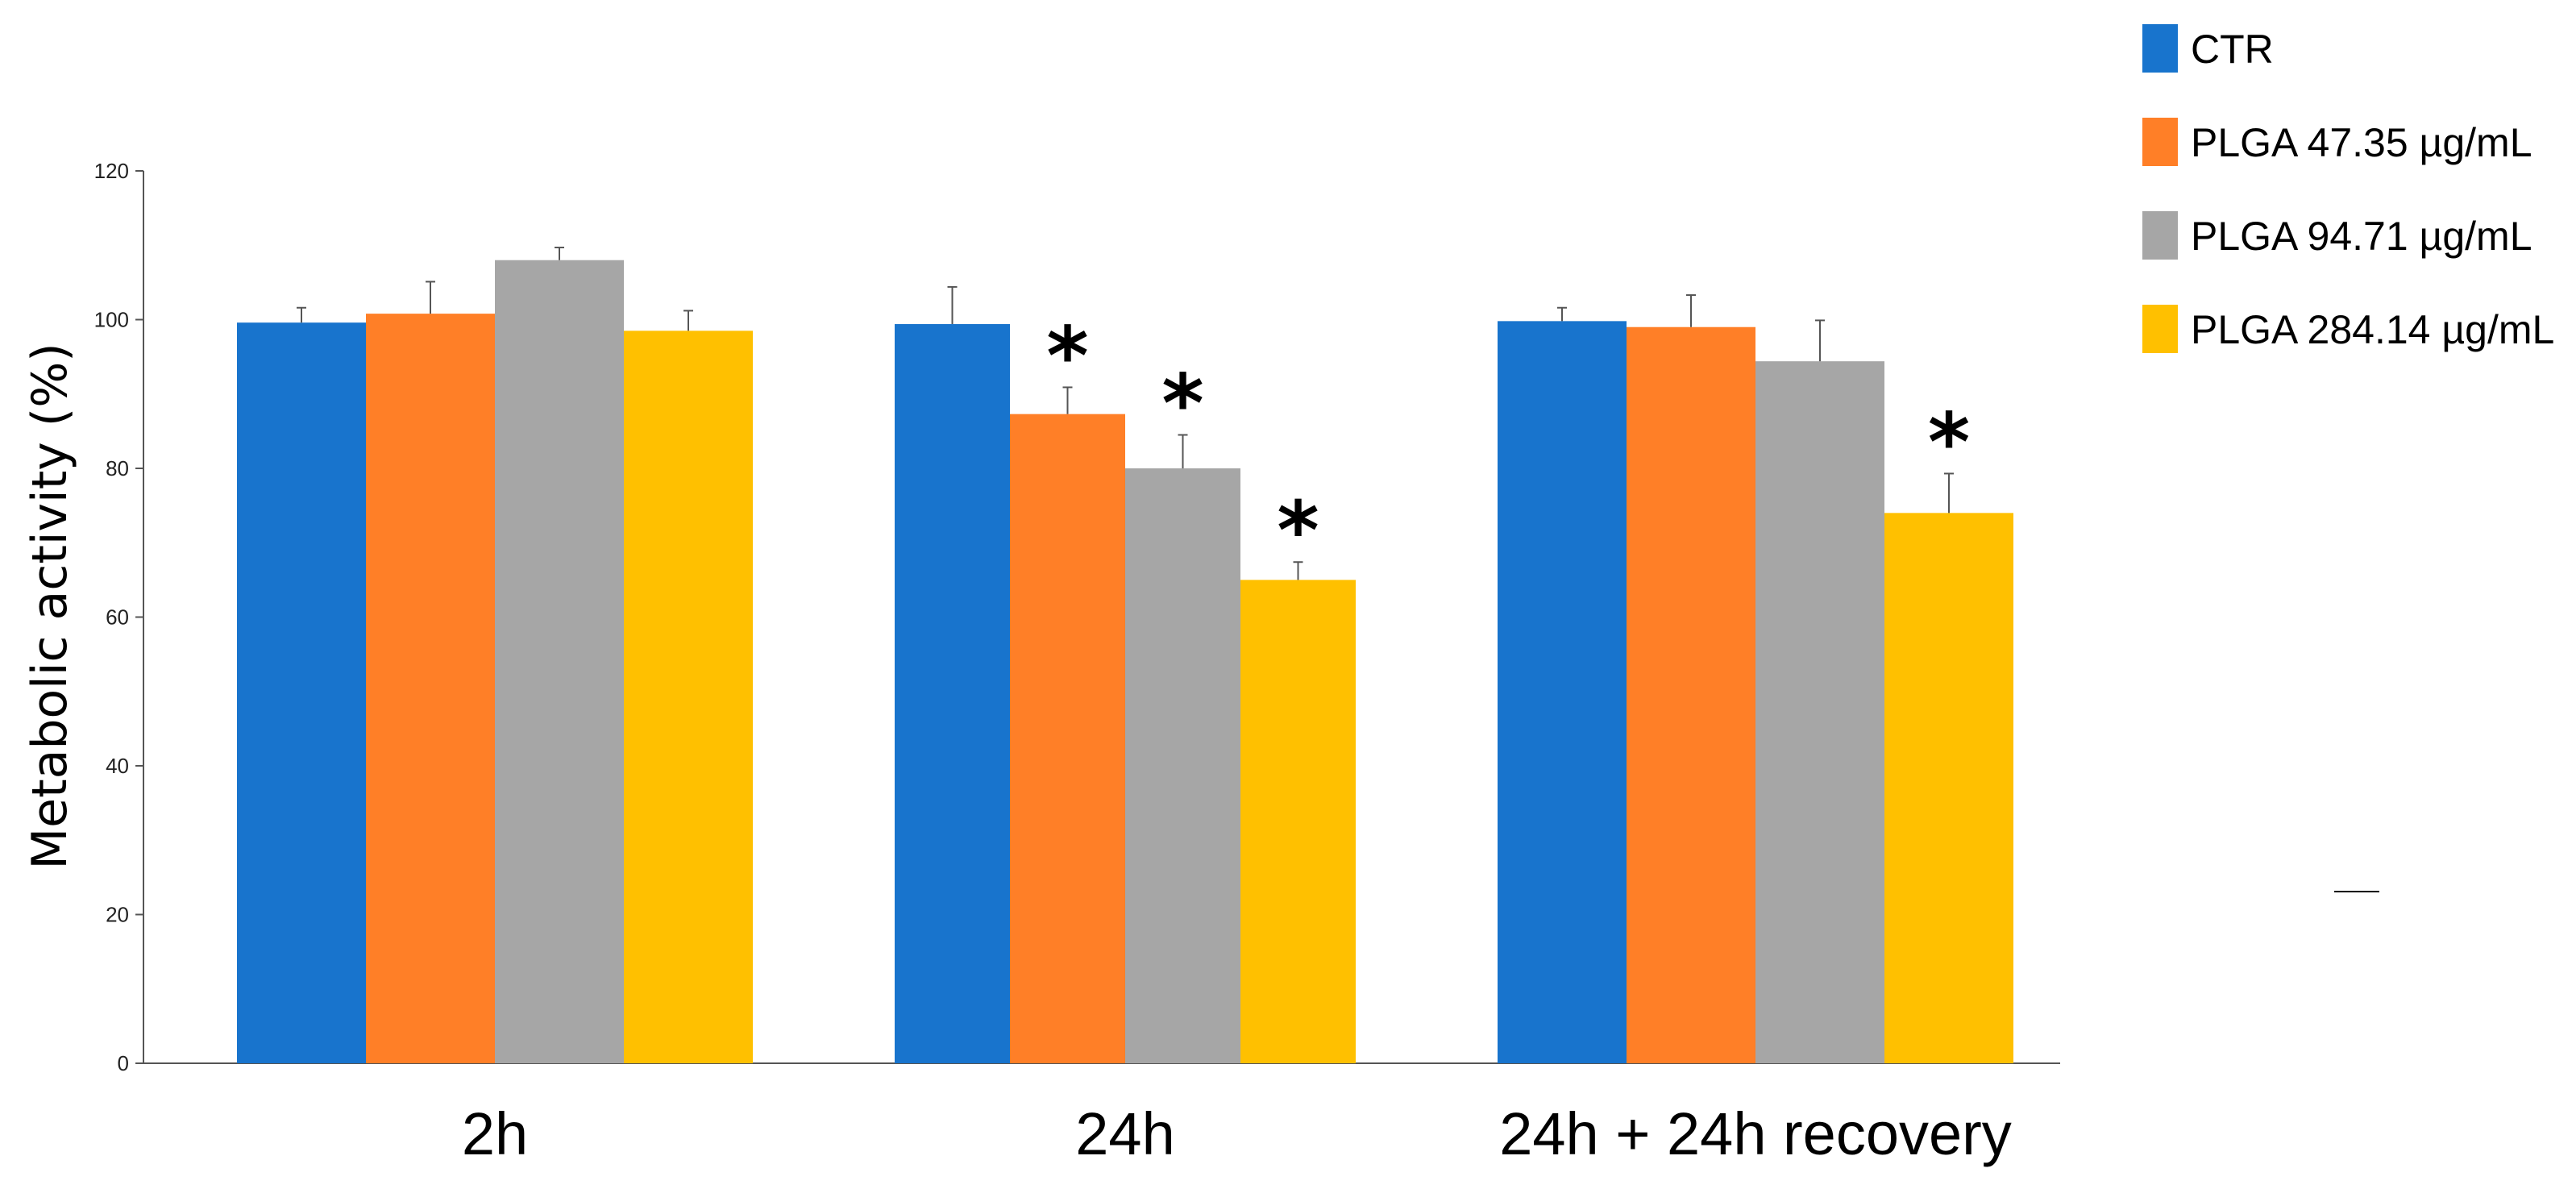 The height and width of the screenshot is (1185, 2576). What do you see at coordinates (50, 606) in the screenshot?
I see `y-axis-title: Metabolic activity (%)` at bounding box center [50, 606].